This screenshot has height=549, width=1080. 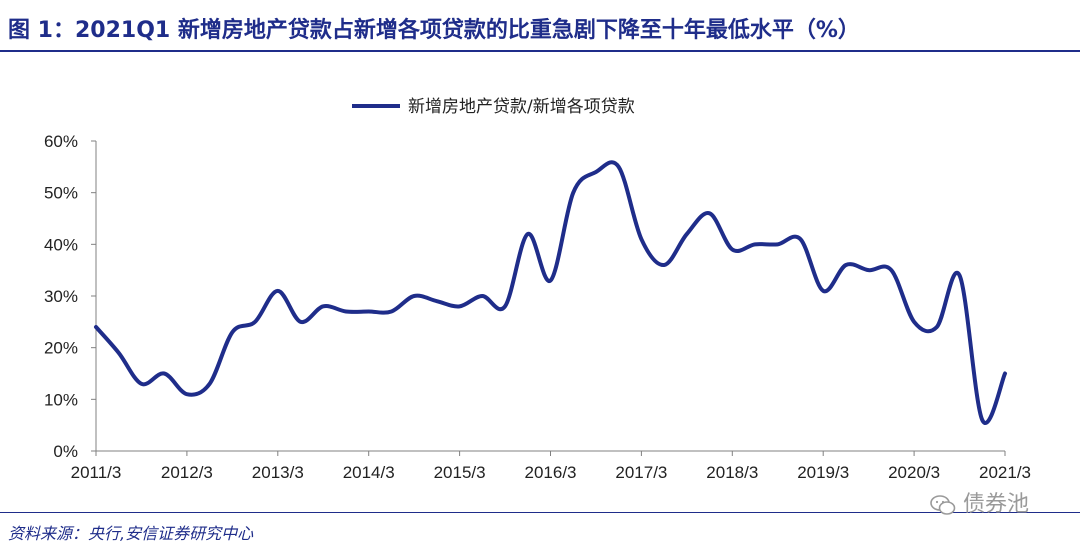 I want to click on watermark: 债券池, so click(x=979, y=502).